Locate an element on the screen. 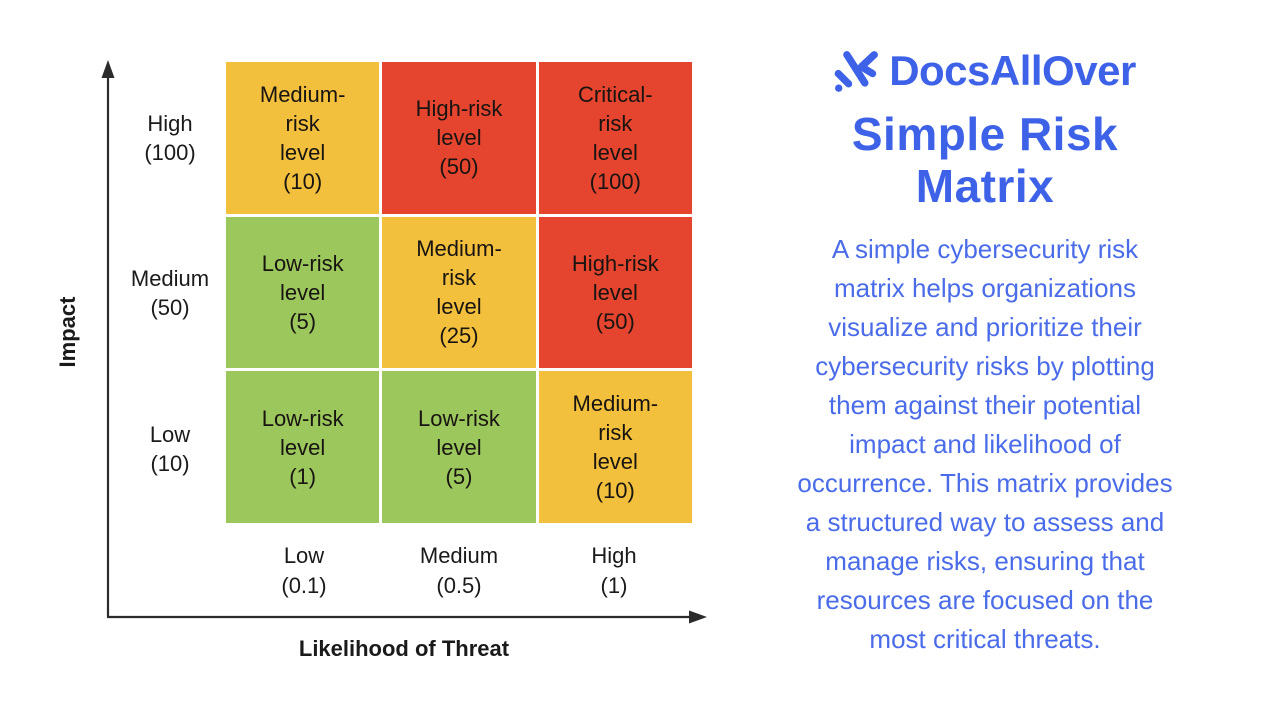  y-tick-high: High (100) is located at coordinates (170, 138).